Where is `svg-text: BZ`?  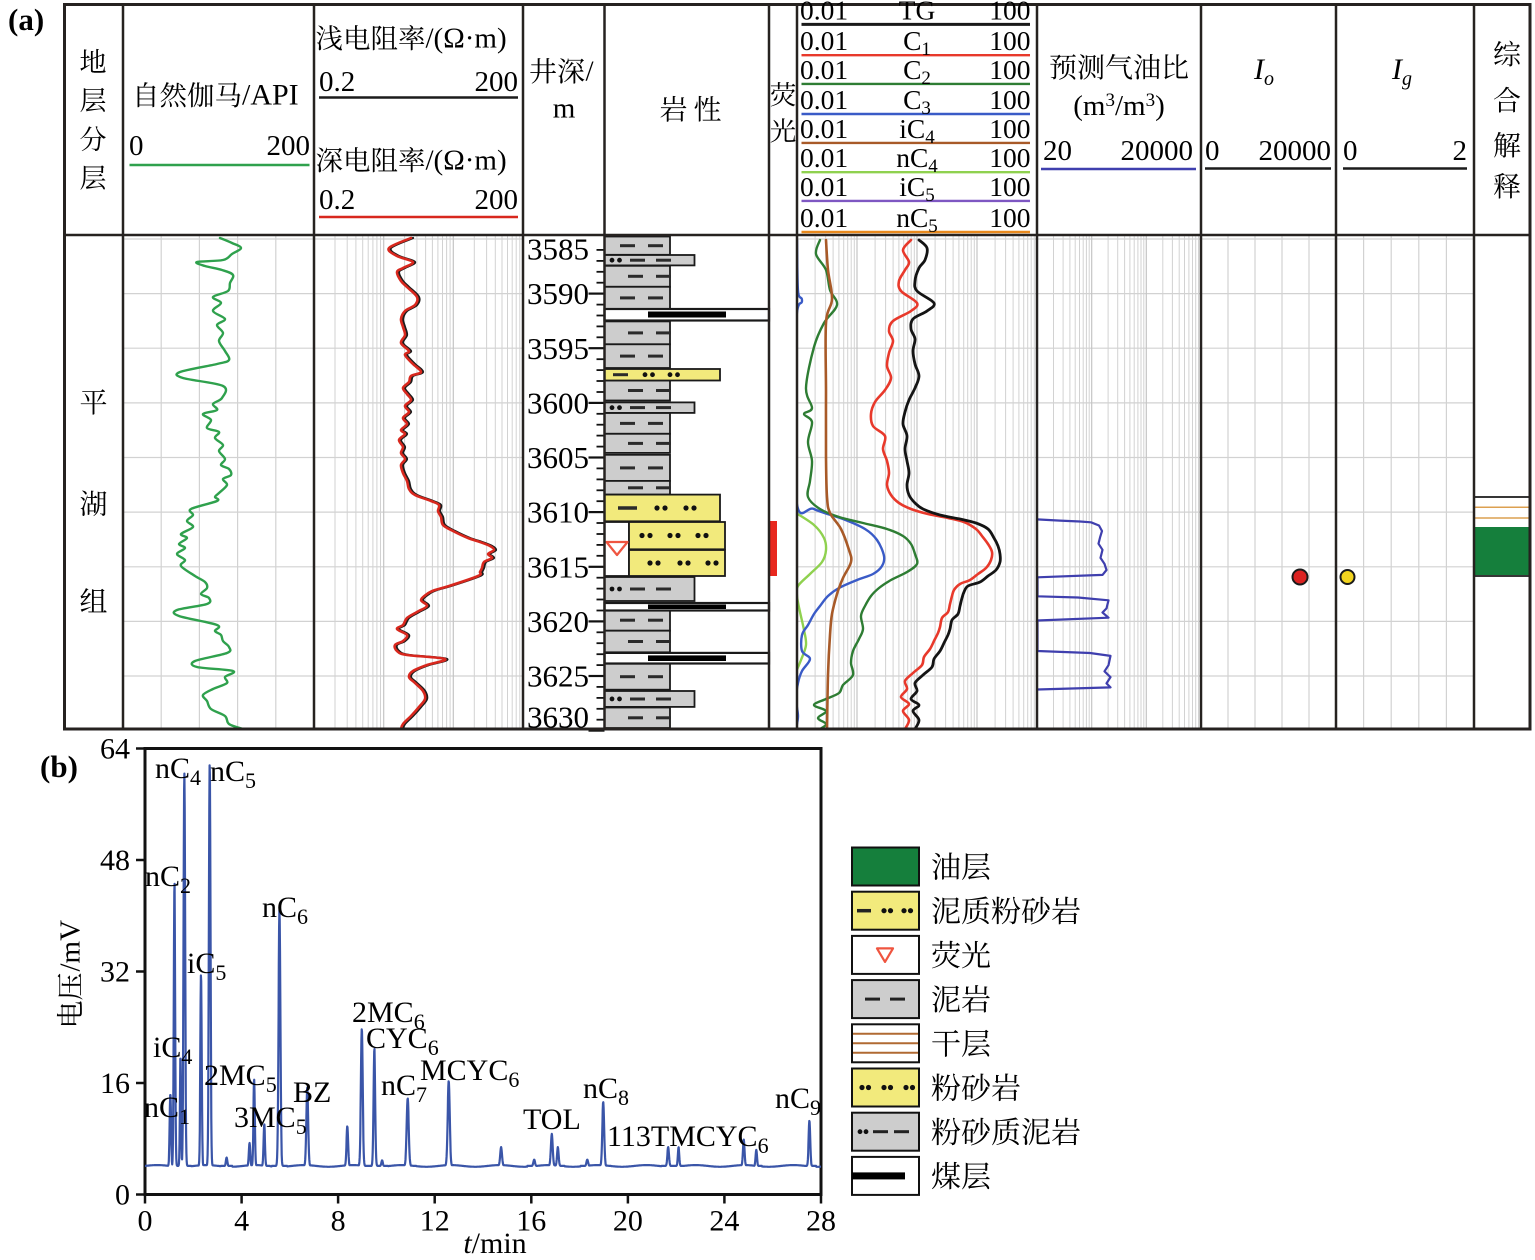
svg-text: BZ is located at coordinates (312, 1092).